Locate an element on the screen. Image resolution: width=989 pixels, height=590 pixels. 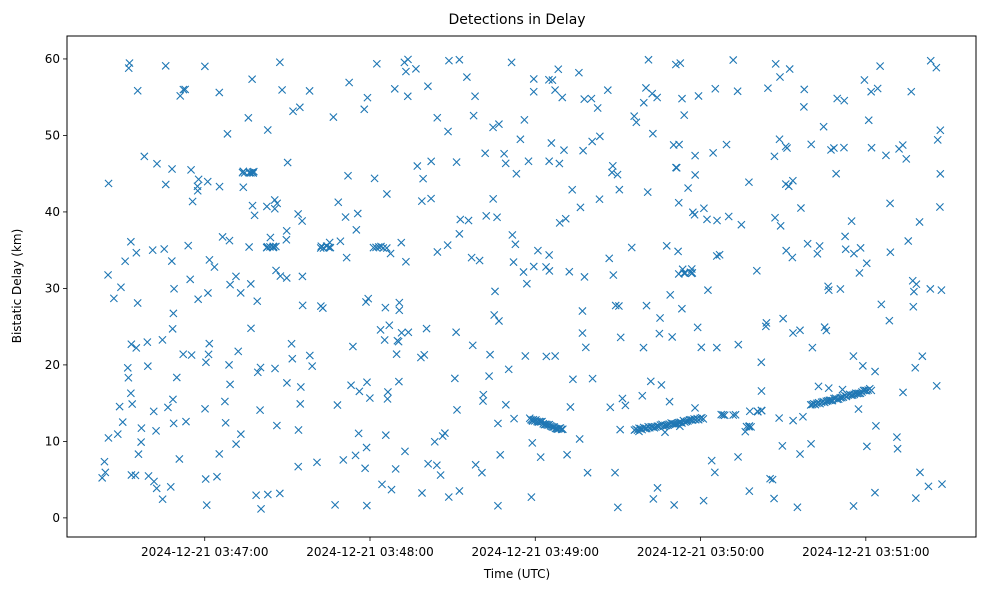
y-tick-label: 30 is located at coordinates (52, 288).